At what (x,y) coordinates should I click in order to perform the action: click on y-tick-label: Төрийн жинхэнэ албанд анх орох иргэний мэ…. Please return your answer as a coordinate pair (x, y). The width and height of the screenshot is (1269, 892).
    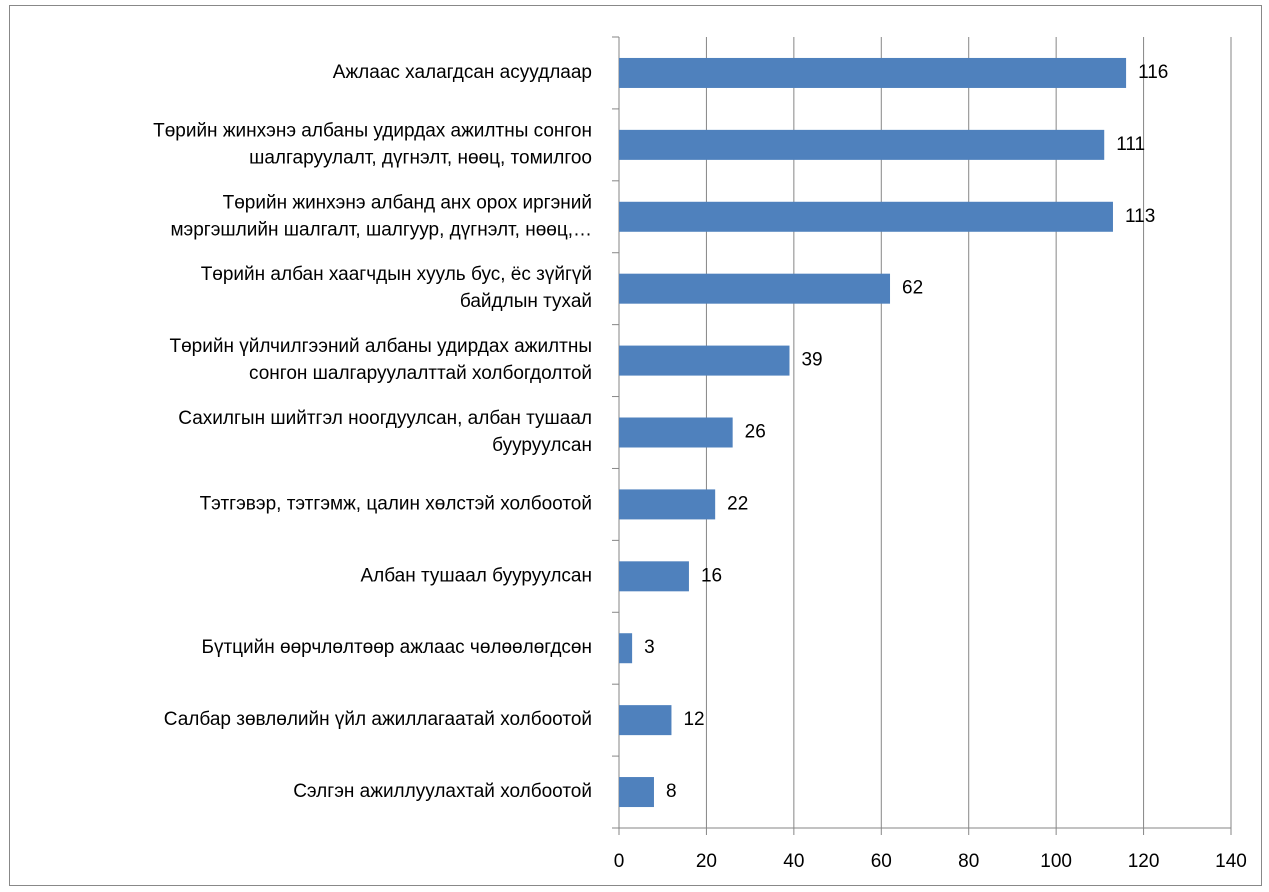
    Looking at the image, I should click on (381, 216).